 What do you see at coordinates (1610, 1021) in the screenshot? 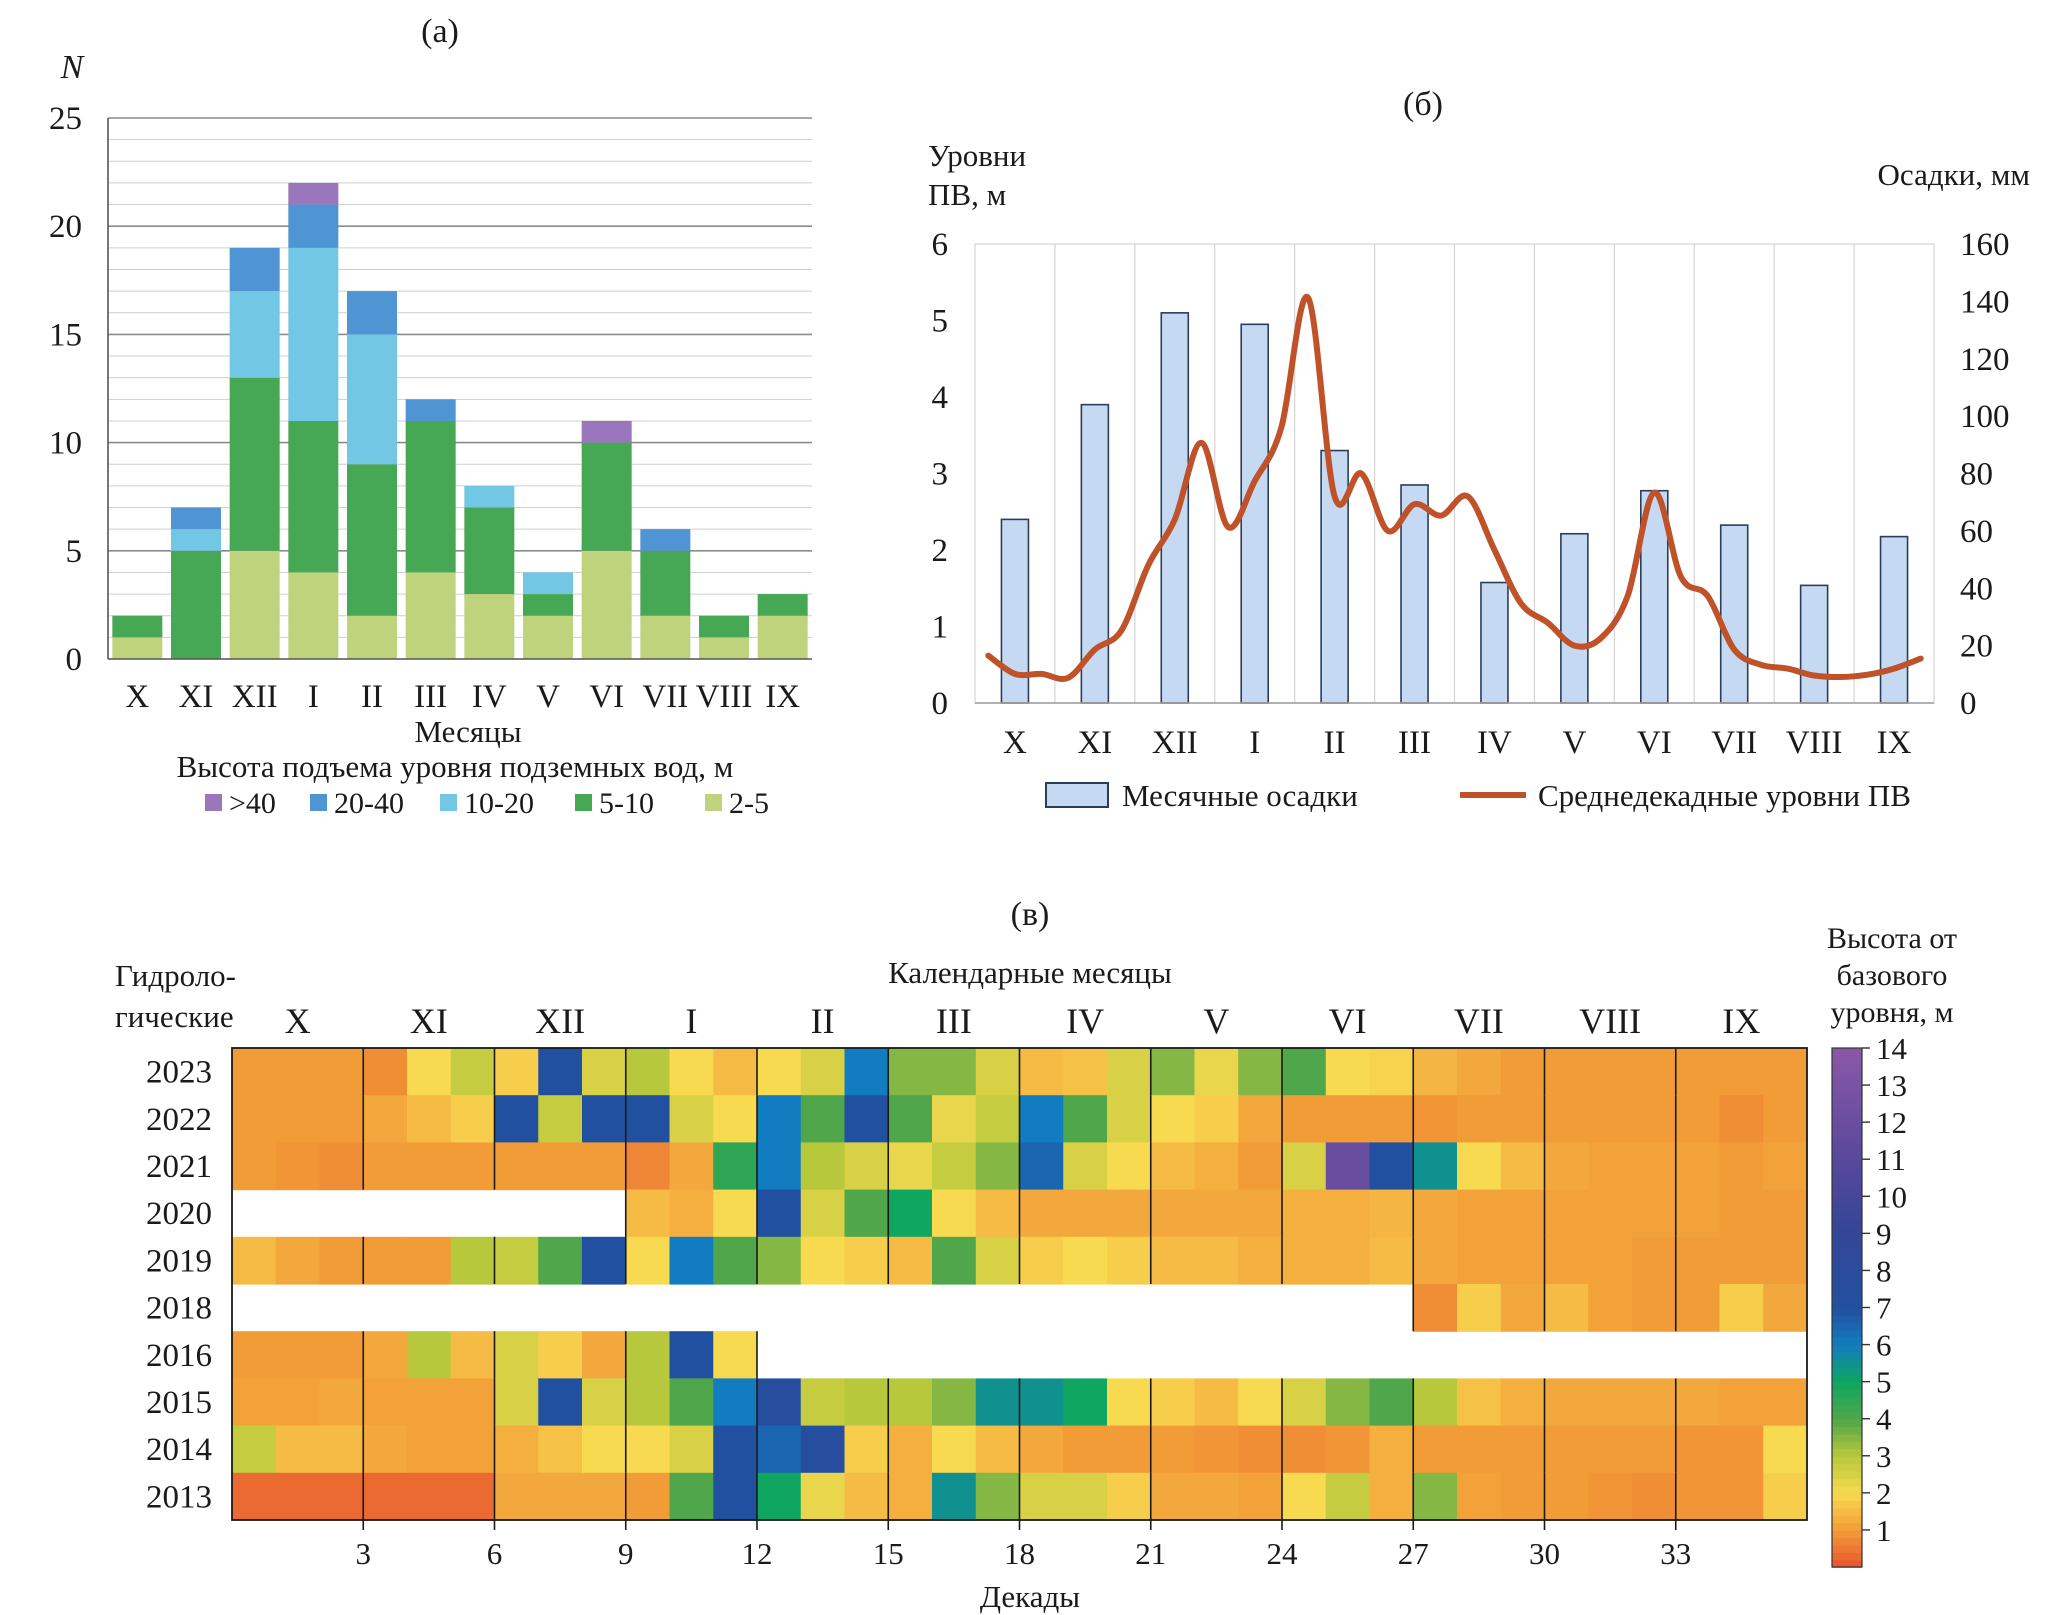
I see `heatmap-month-label: VIII` at bounding box center [1610, 1021].